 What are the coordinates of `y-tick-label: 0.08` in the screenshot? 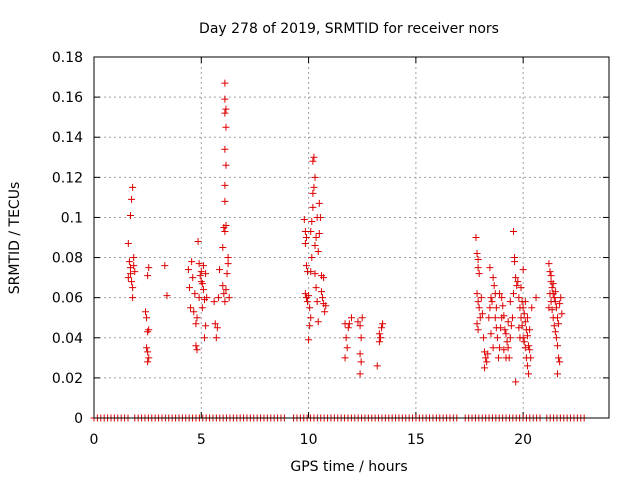 It's located at (67, 259).